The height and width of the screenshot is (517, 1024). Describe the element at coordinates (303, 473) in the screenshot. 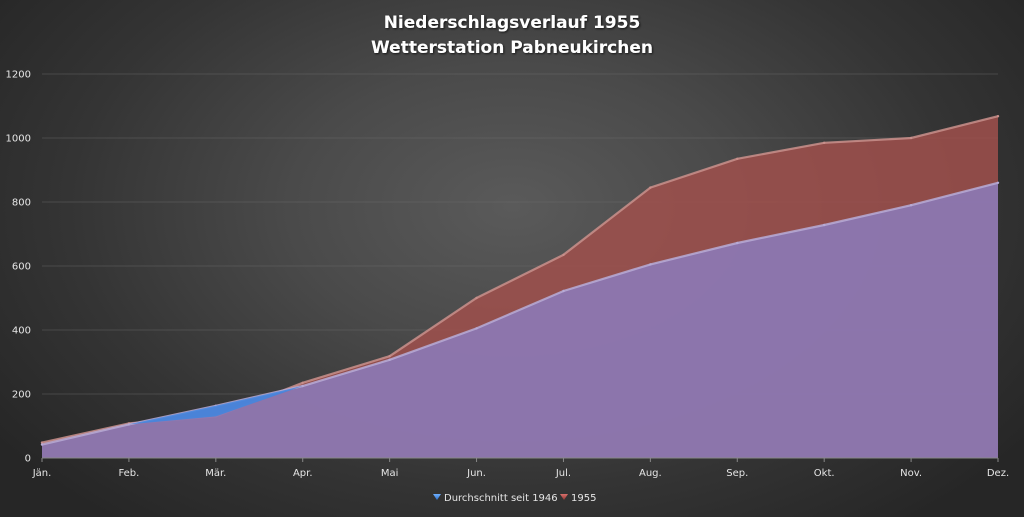

I see `x-tick-label: Apr.` at that location.